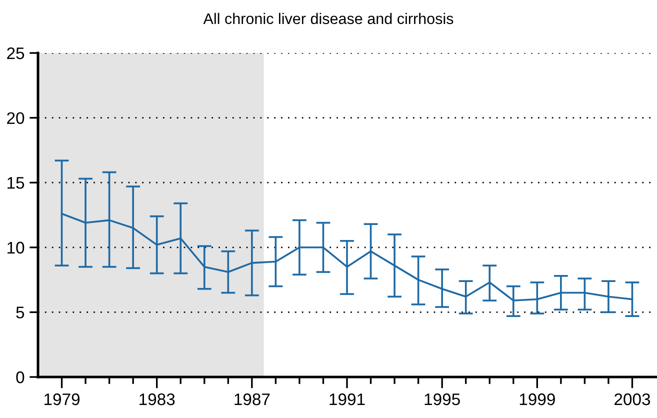 The width and height of the screenshot is (657, 418). I want to click on y-tick-label: 25, so click(15, 53).